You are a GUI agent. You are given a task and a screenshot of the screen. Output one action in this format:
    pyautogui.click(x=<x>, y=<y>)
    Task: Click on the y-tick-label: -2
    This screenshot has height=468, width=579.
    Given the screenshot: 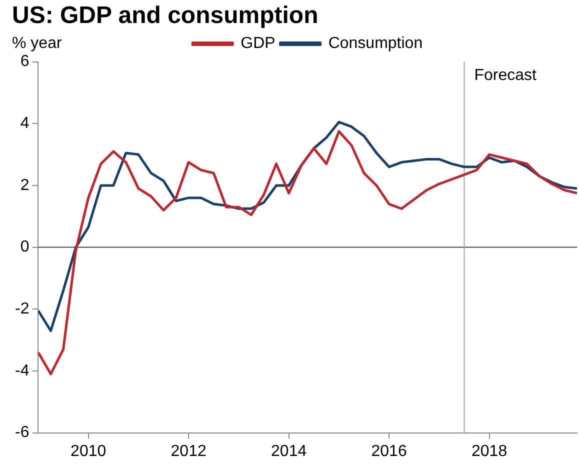 What is the action you would take?
    pyautogui.click(x=22, y=309)
    